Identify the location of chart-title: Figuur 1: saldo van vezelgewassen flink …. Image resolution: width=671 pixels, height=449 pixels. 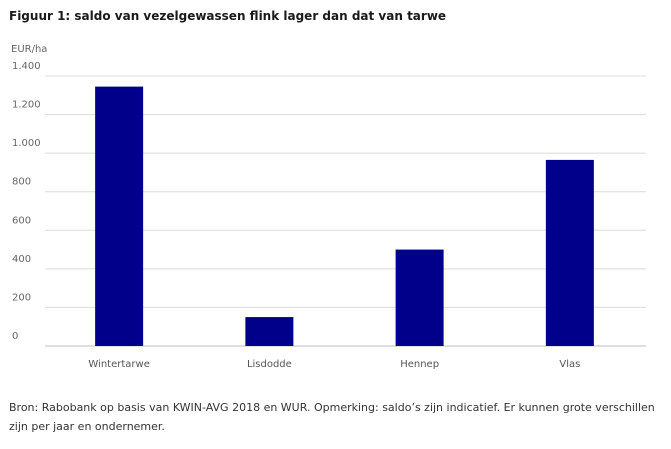
(228, 16).